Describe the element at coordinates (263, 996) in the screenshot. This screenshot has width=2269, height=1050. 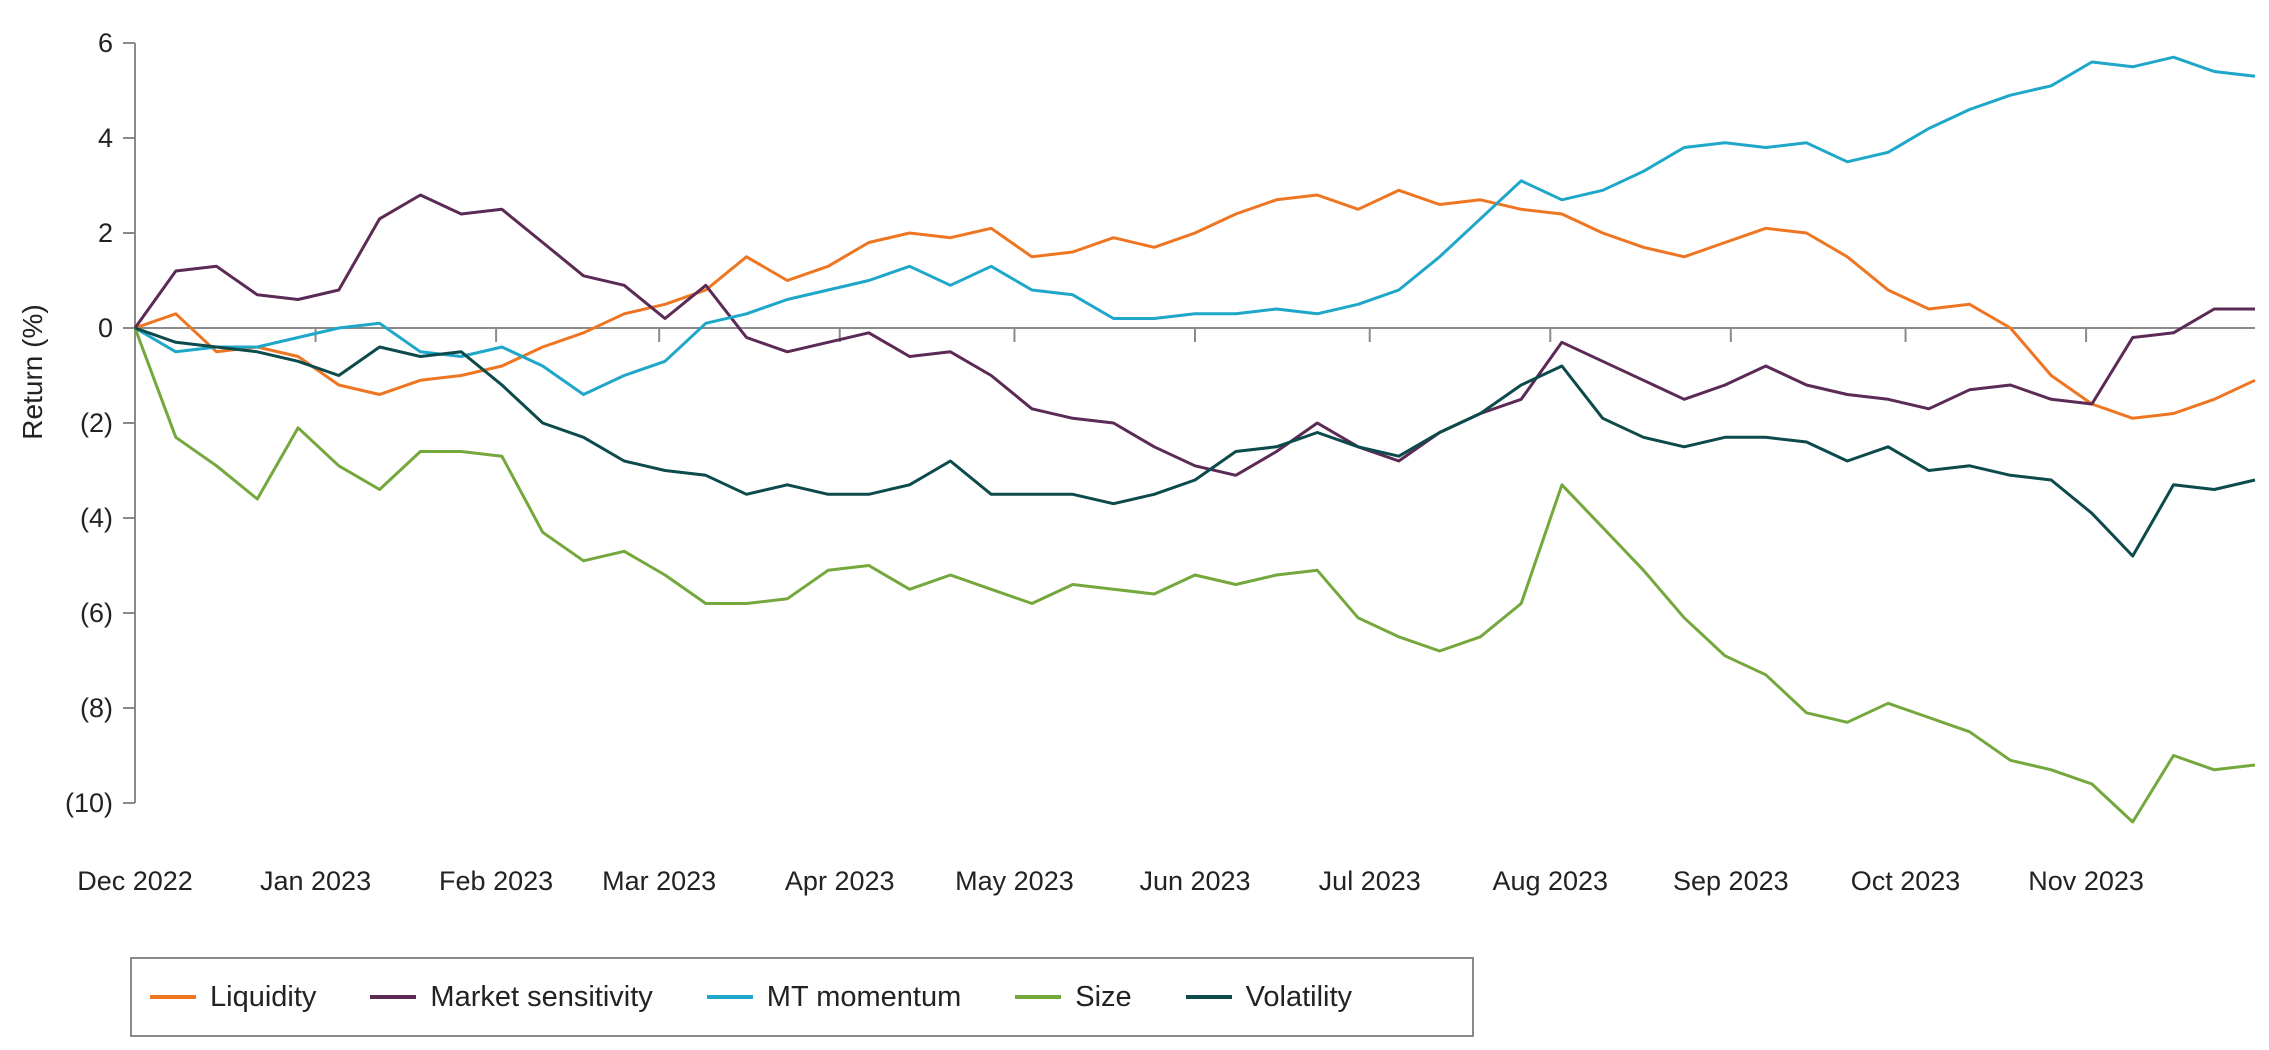
I see `legend-label: Liquidity` at that location.